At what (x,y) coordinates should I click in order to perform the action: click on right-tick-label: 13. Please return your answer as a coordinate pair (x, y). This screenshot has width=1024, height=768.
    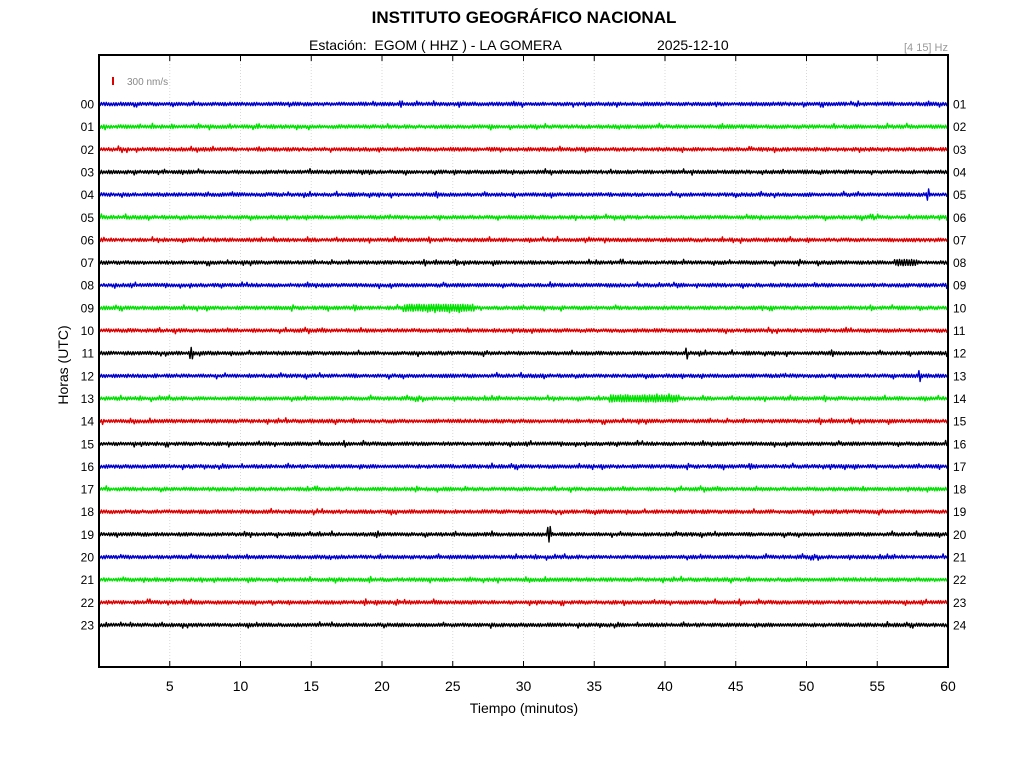
    Looking at the image, I should click on (960, 376).